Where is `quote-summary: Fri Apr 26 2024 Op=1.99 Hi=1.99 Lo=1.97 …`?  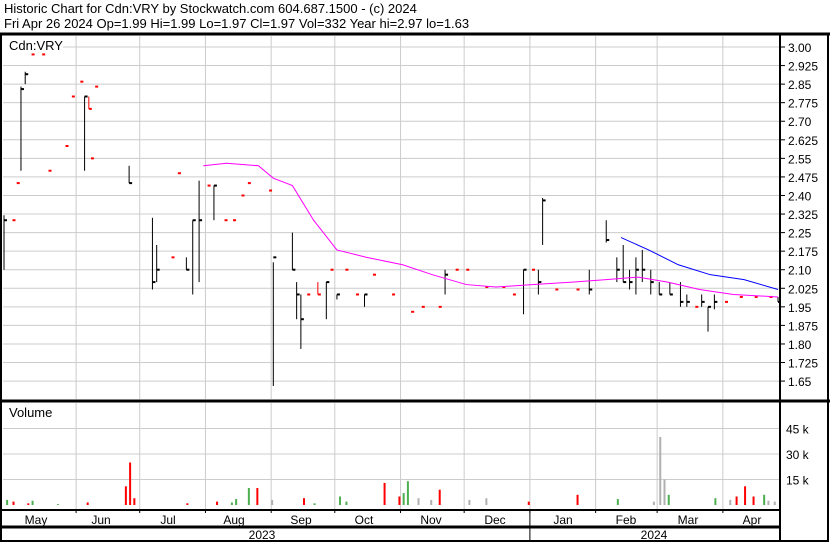
quote-summary: Fri Apr 26 2024 Op=1.99 Hi=1.99 Lo=1.97 … is located at coordinates (237, 23).